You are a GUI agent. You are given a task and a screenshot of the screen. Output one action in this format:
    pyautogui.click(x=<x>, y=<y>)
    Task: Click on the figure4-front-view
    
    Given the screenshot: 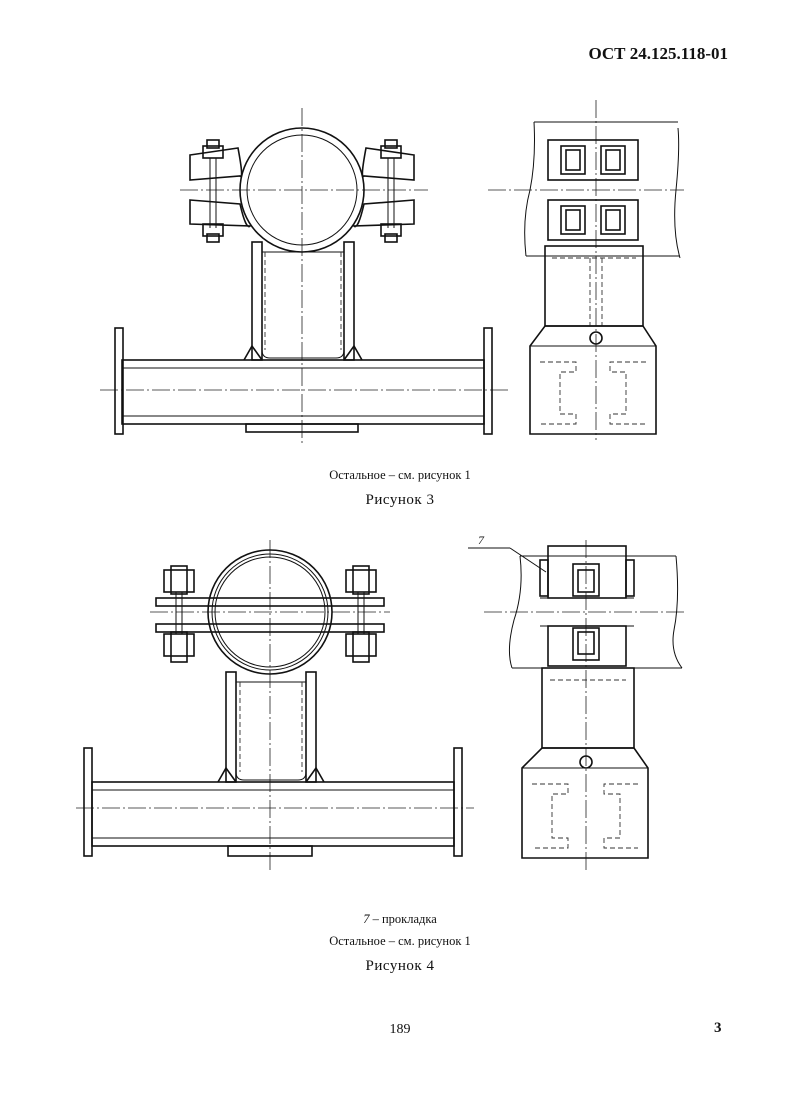 What is the action you would take?
    pyautogui.click(x=275, y=705)
    